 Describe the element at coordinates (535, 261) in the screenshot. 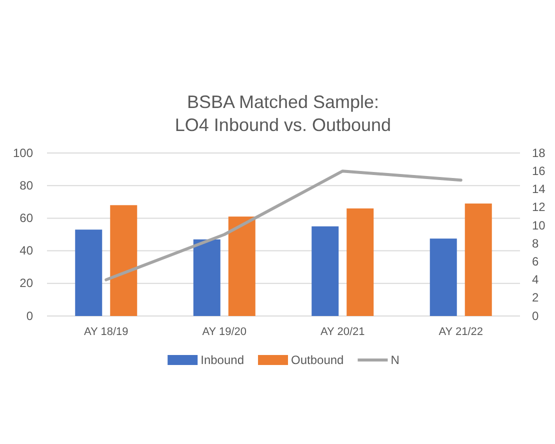

I see `y2-tick-label: 6` at that location.